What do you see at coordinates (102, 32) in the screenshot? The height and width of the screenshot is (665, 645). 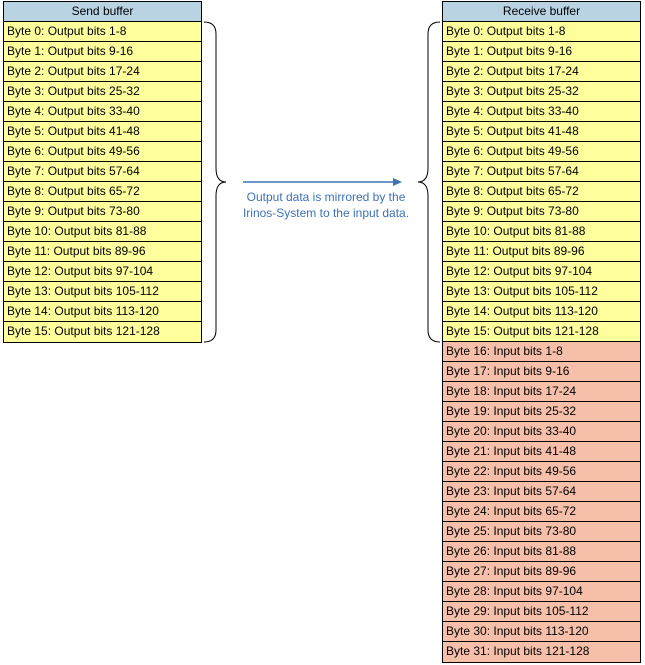 I see `send-buffer-output-row: Byte 0: Output bits 1-8` at bounding box center [102, 32].